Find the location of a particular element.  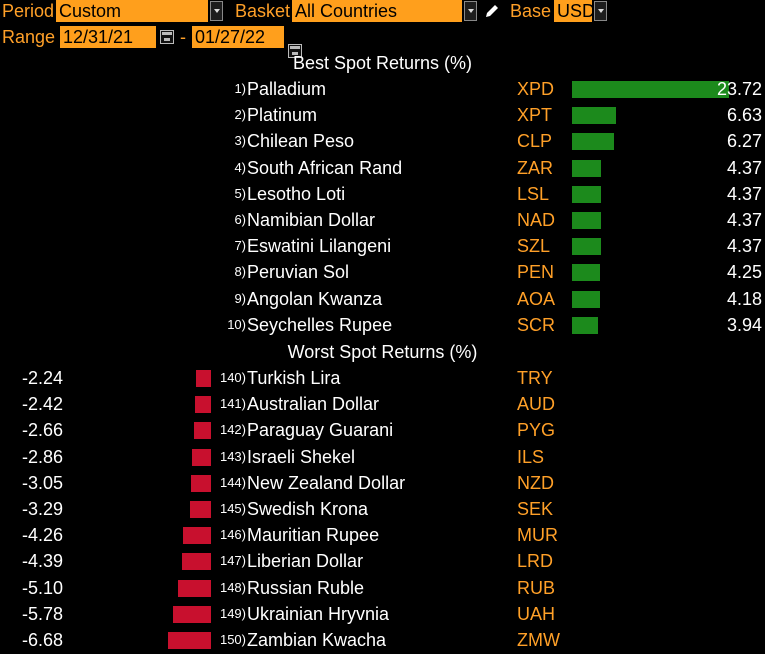

row-rank: 144) is located at coordinates (232, 482).